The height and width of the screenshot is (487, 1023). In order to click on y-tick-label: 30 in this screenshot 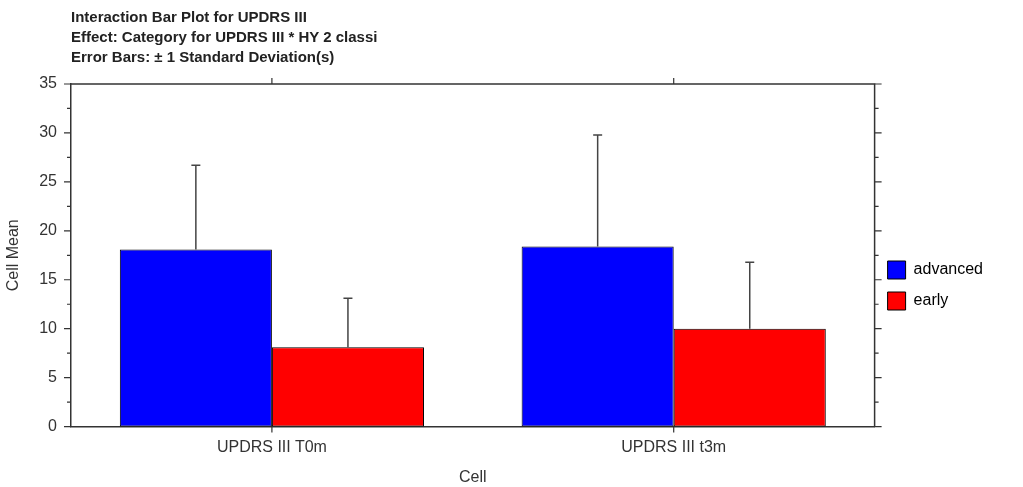, I will do `click(48, 132)`.